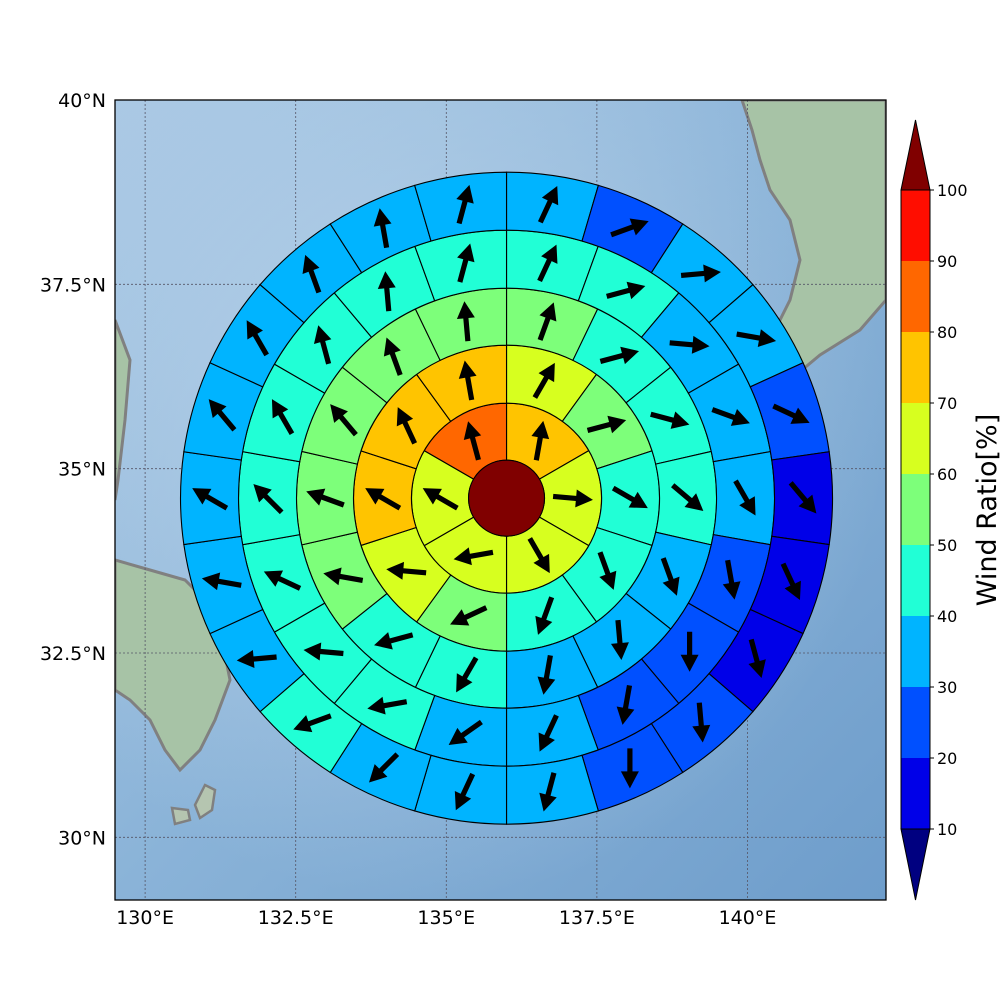  Describe the element at coordinates (123, 410) in the screenshot. I see `western-honshu-landmass` at that location.